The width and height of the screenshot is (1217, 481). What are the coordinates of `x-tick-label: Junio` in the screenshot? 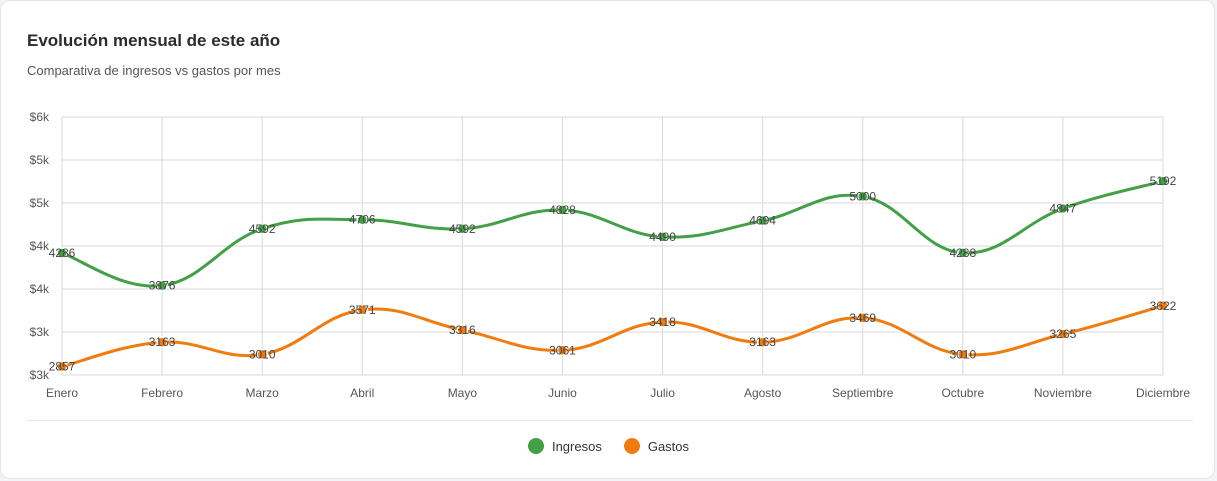 It's located at (562, 393).